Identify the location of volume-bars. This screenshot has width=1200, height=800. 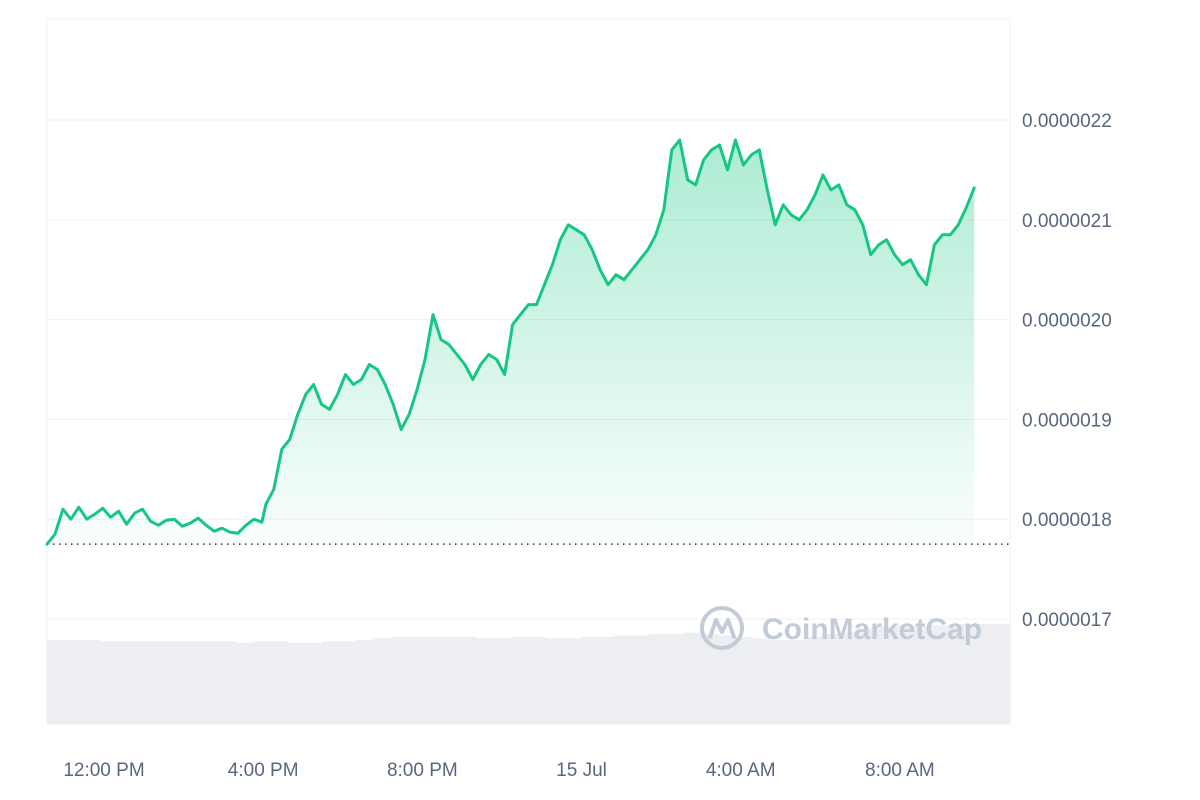
(529, 673).